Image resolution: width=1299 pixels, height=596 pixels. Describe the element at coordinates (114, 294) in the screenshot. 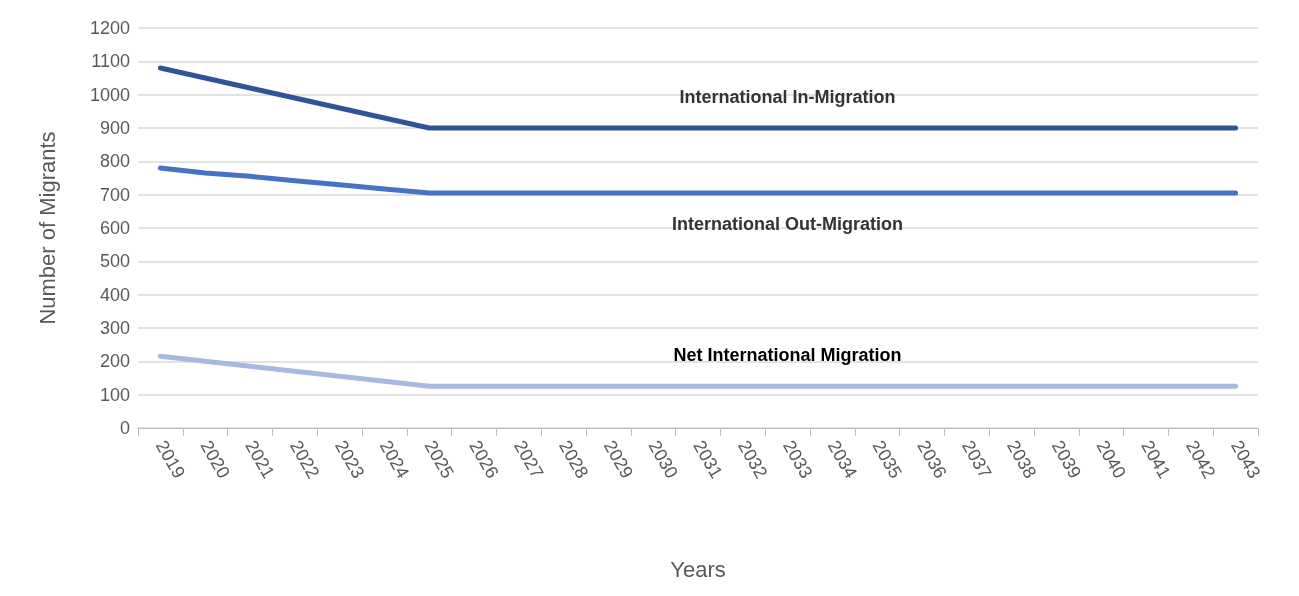

I see `y-tick-label: 400` at that location.